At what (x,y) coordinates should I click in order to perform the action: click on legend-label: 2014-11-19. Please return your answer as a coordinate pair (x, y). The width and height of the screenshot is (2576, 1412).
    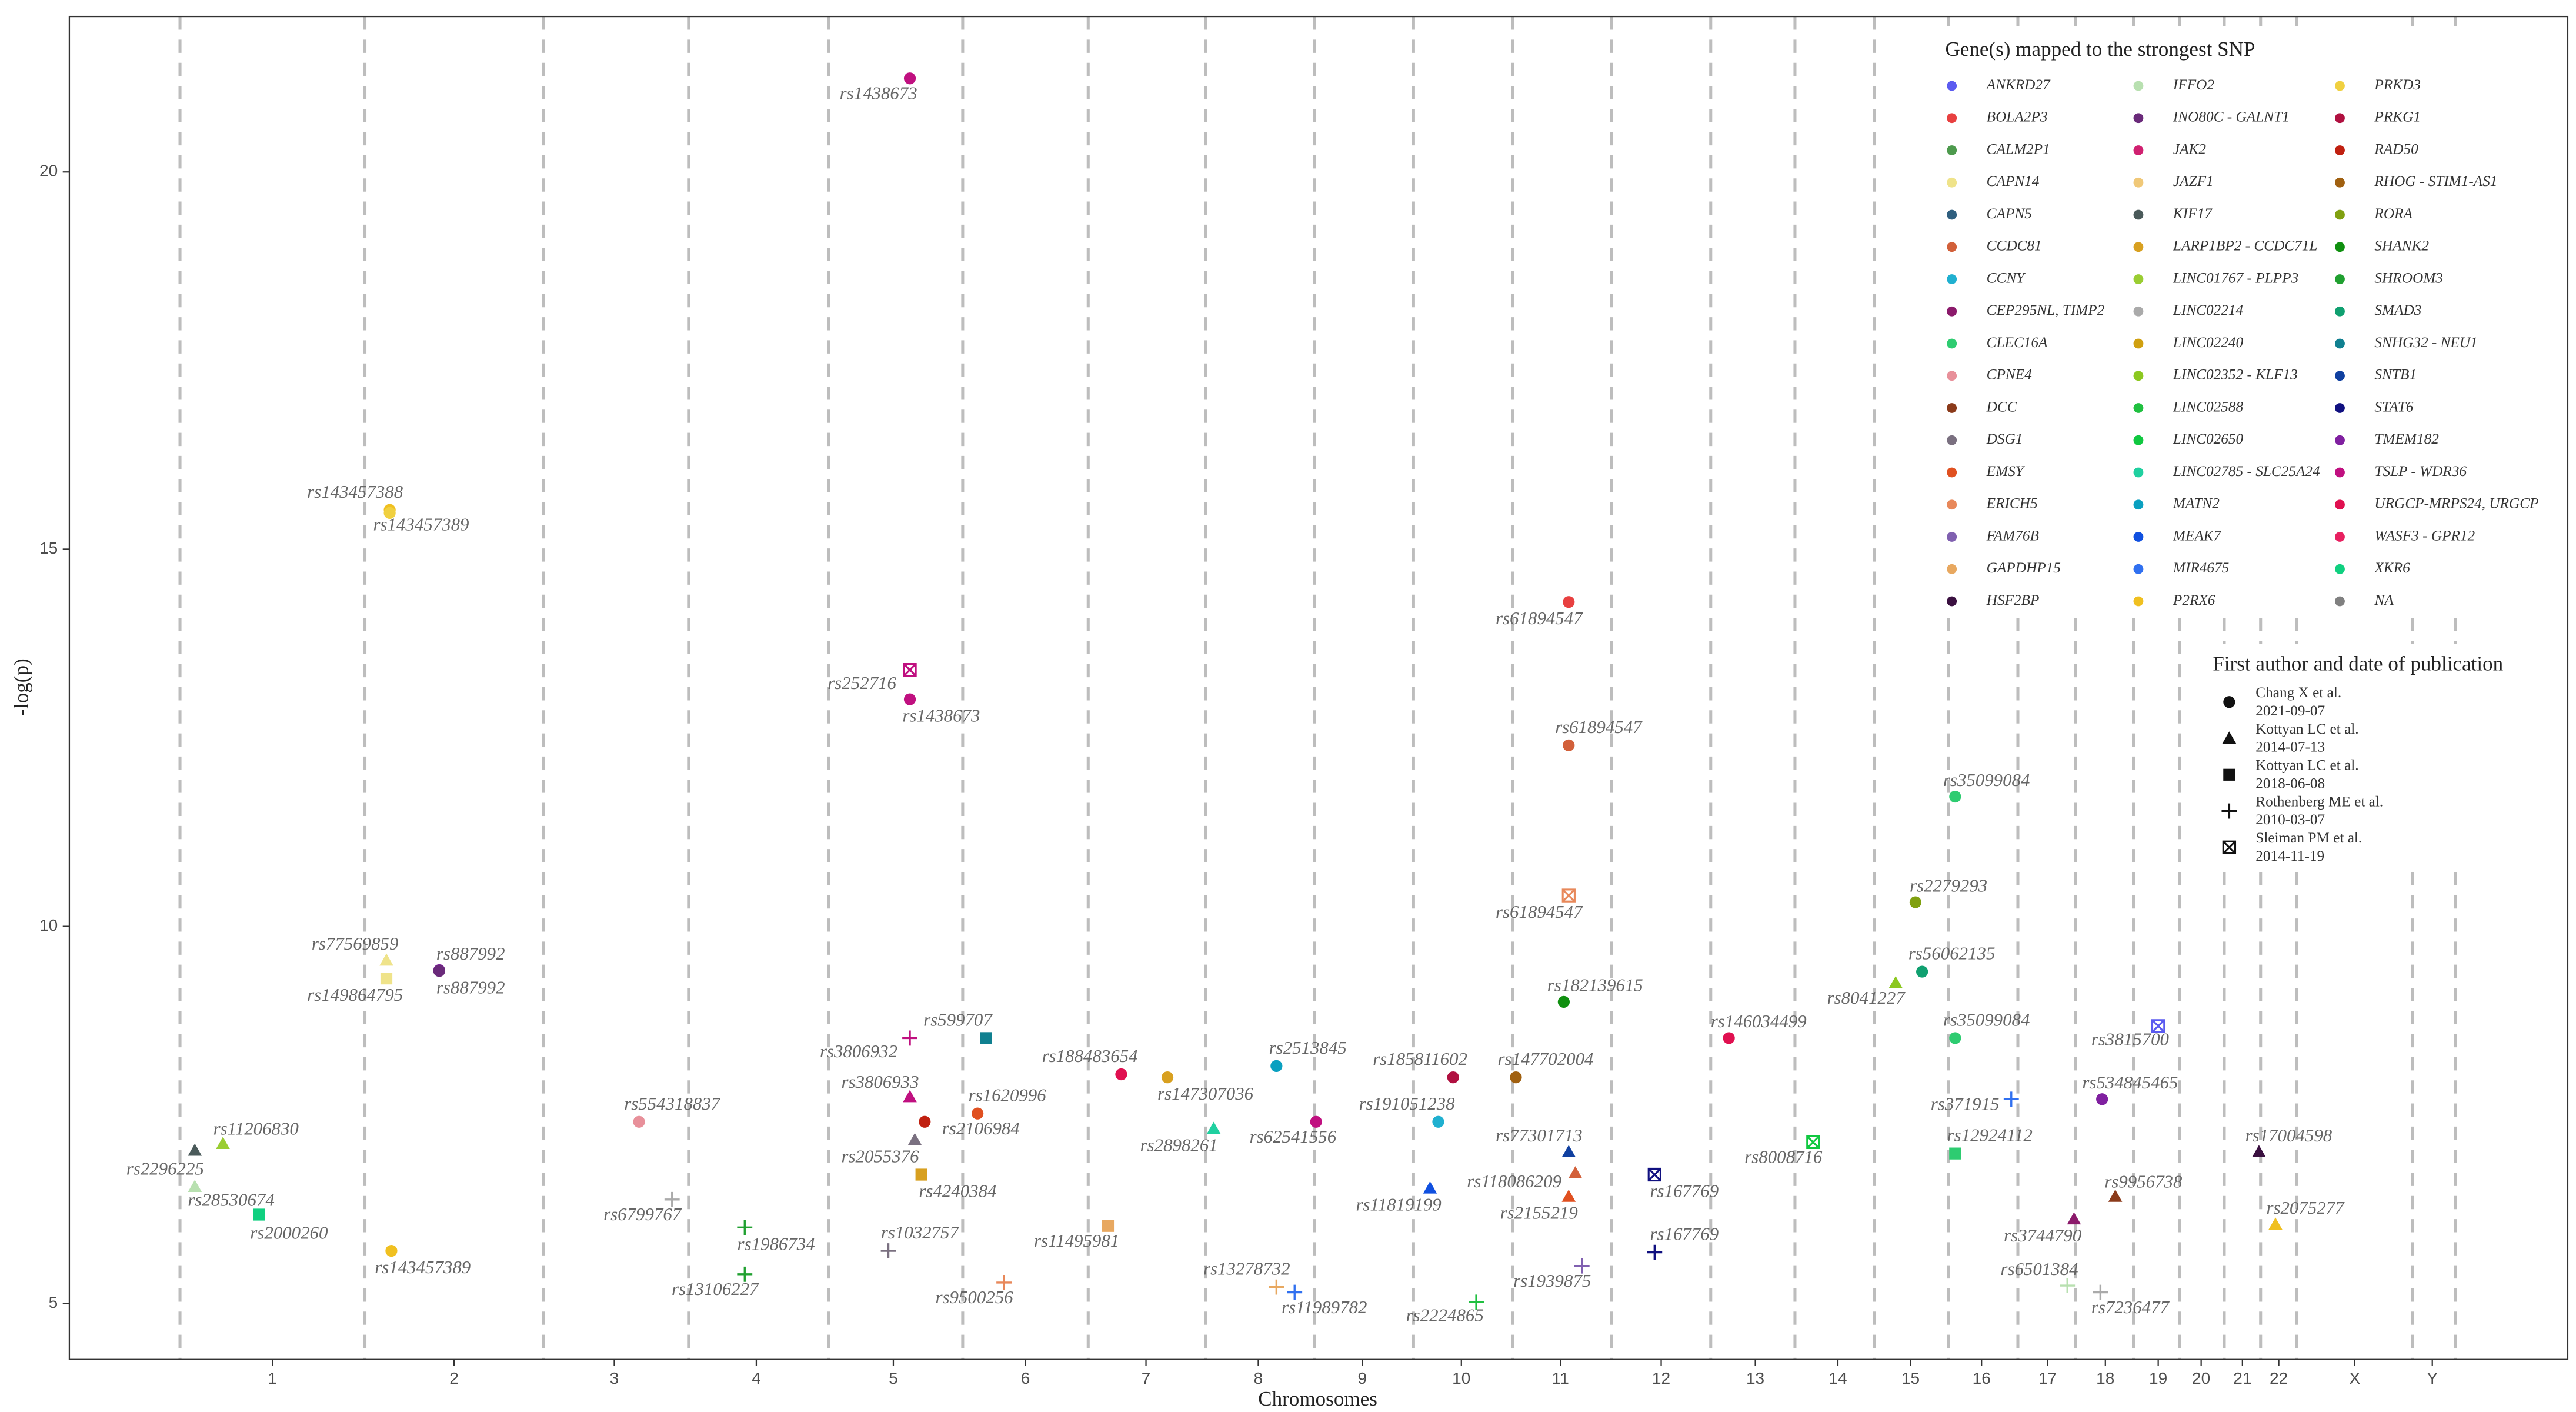
    Looking at the image, I should click on (2289, 856).